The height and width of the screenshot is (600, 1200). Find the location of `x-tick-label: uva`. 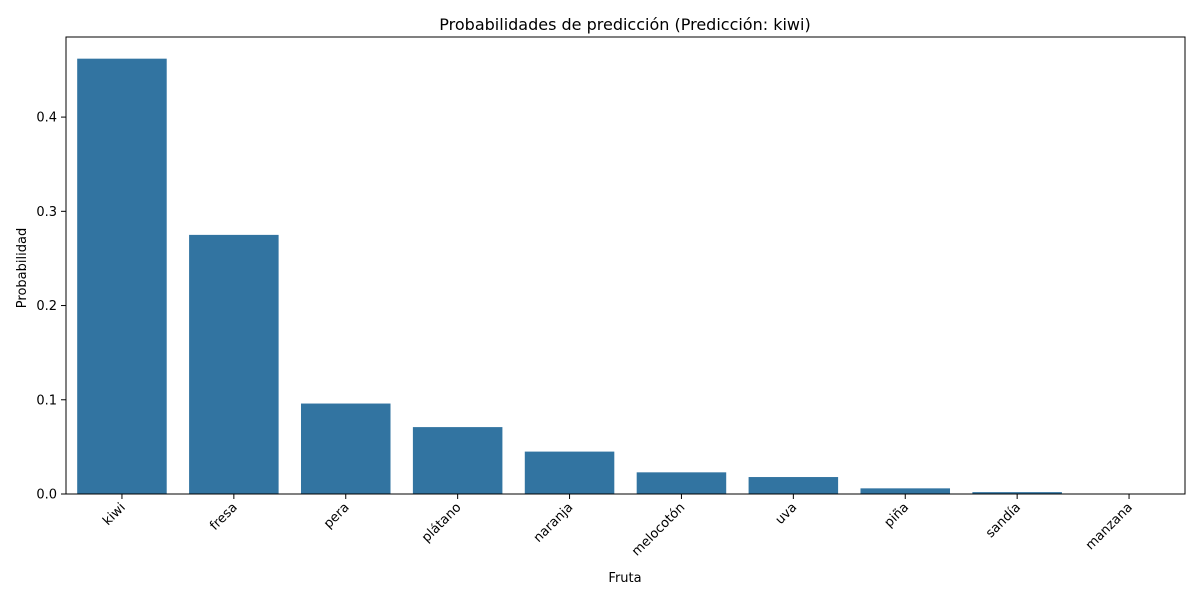

x-tick-label: uva is located at coordinates (787, 514).